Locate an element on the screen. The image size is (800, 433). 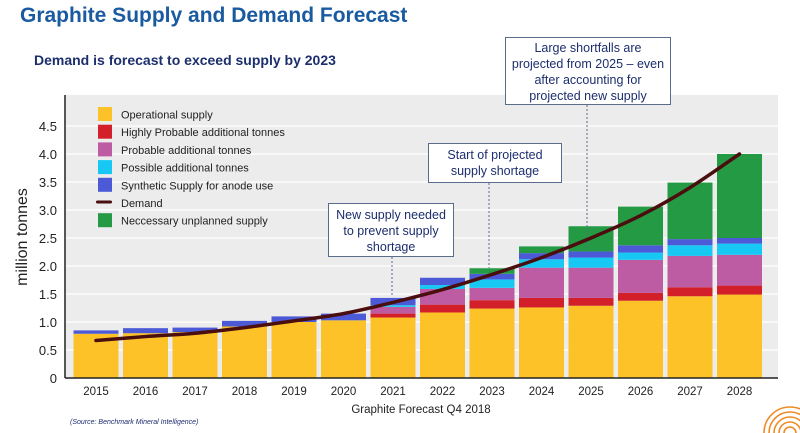
x-tick-label: 2025 is located at coordinates (591, 392).